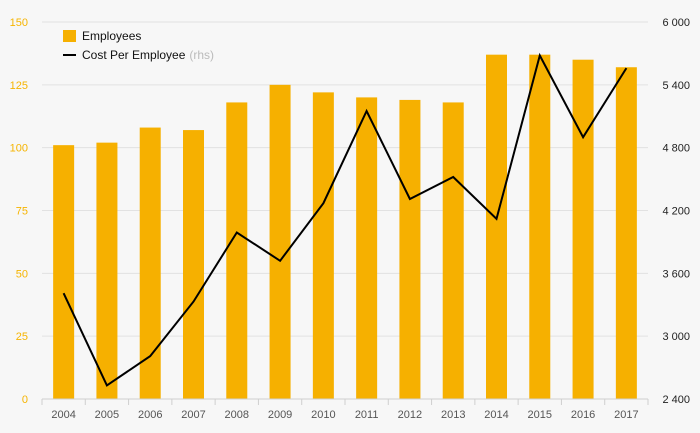 This screenshot has height=433, width=700. I want to click on x-tick-label-2005: 2005, so click(107, 415).